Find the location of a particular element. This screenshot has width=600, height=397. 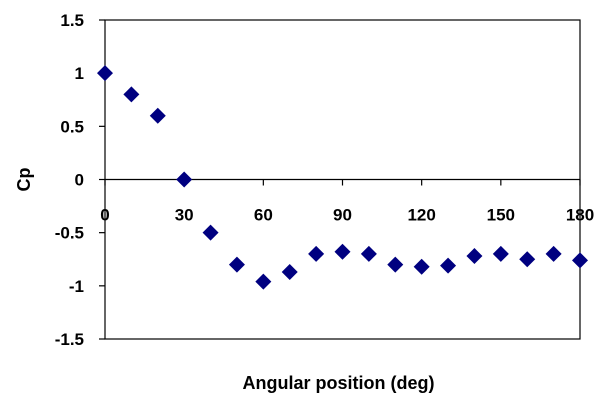

x-tick-label: 0 is located at coordinates (104, 215).